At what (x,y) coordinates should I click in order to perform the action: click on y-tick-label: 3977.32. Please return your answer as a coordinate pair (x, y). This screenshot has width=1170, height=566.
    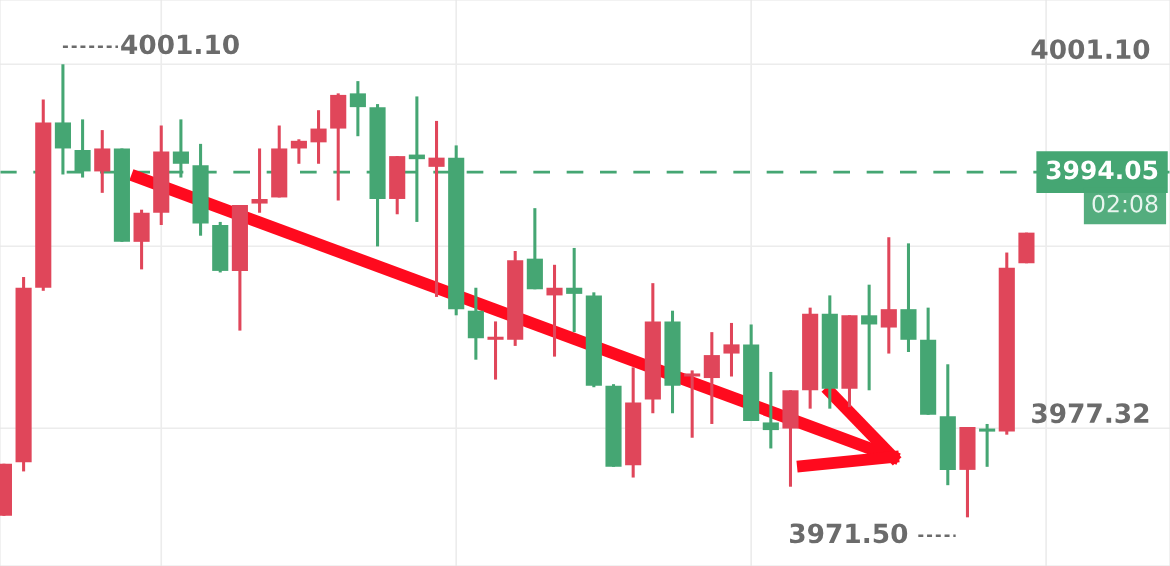
    Looking at the image, I should click on (1090, 413).